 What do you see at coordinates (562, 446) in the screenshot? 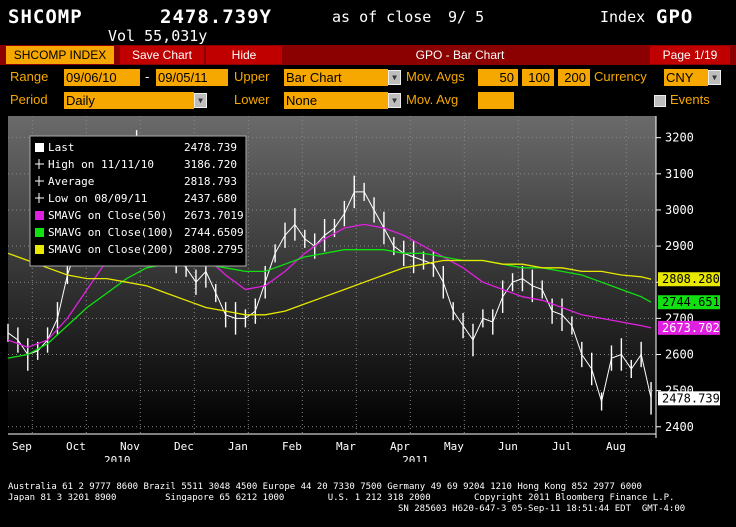
I see `x-tick-label: Jul` at bounding box center [562, 446].